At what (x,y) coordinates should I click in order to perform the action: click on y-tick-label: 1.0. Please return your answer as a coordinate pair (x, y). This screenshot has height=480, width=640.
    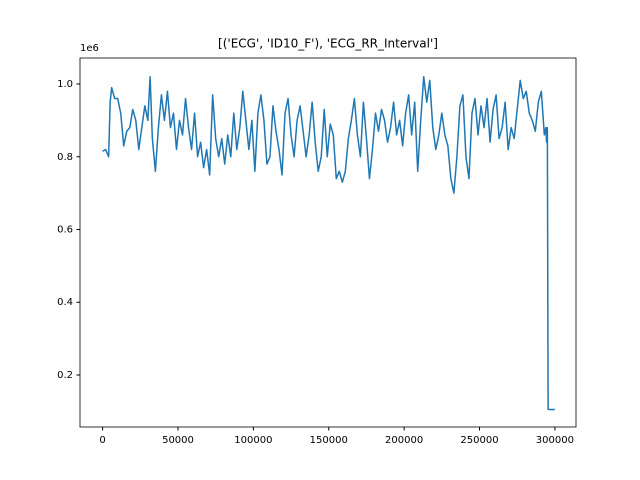
    Looking at the image, I should click on (65, 84).